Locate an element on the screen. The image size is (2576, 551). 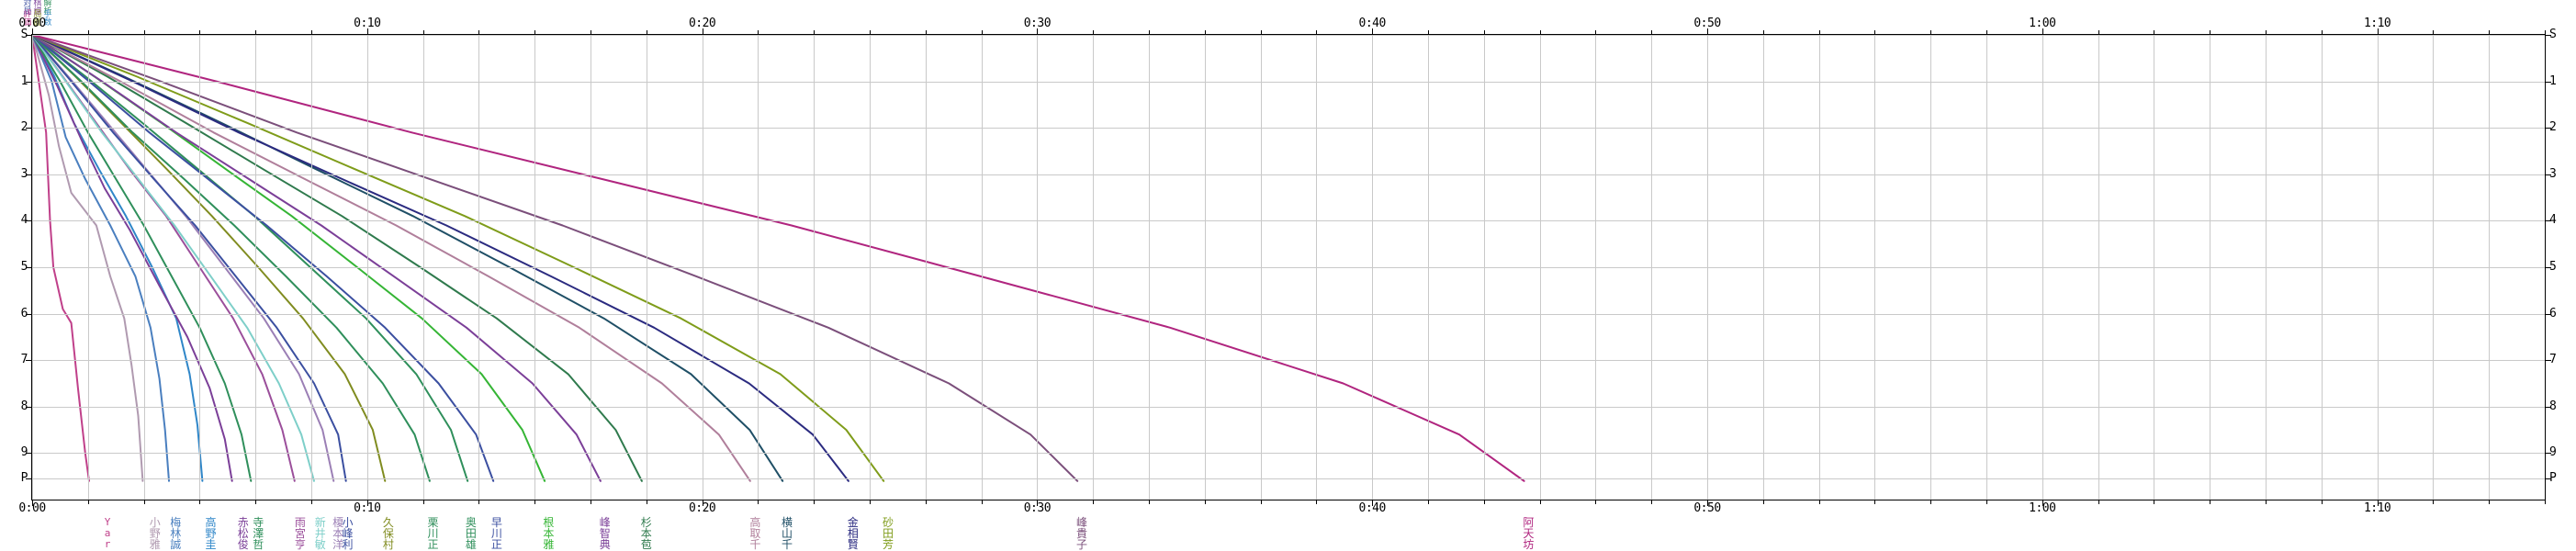
x-tick-label-bottom: 0:50 is located at coordinates (1707, 508).